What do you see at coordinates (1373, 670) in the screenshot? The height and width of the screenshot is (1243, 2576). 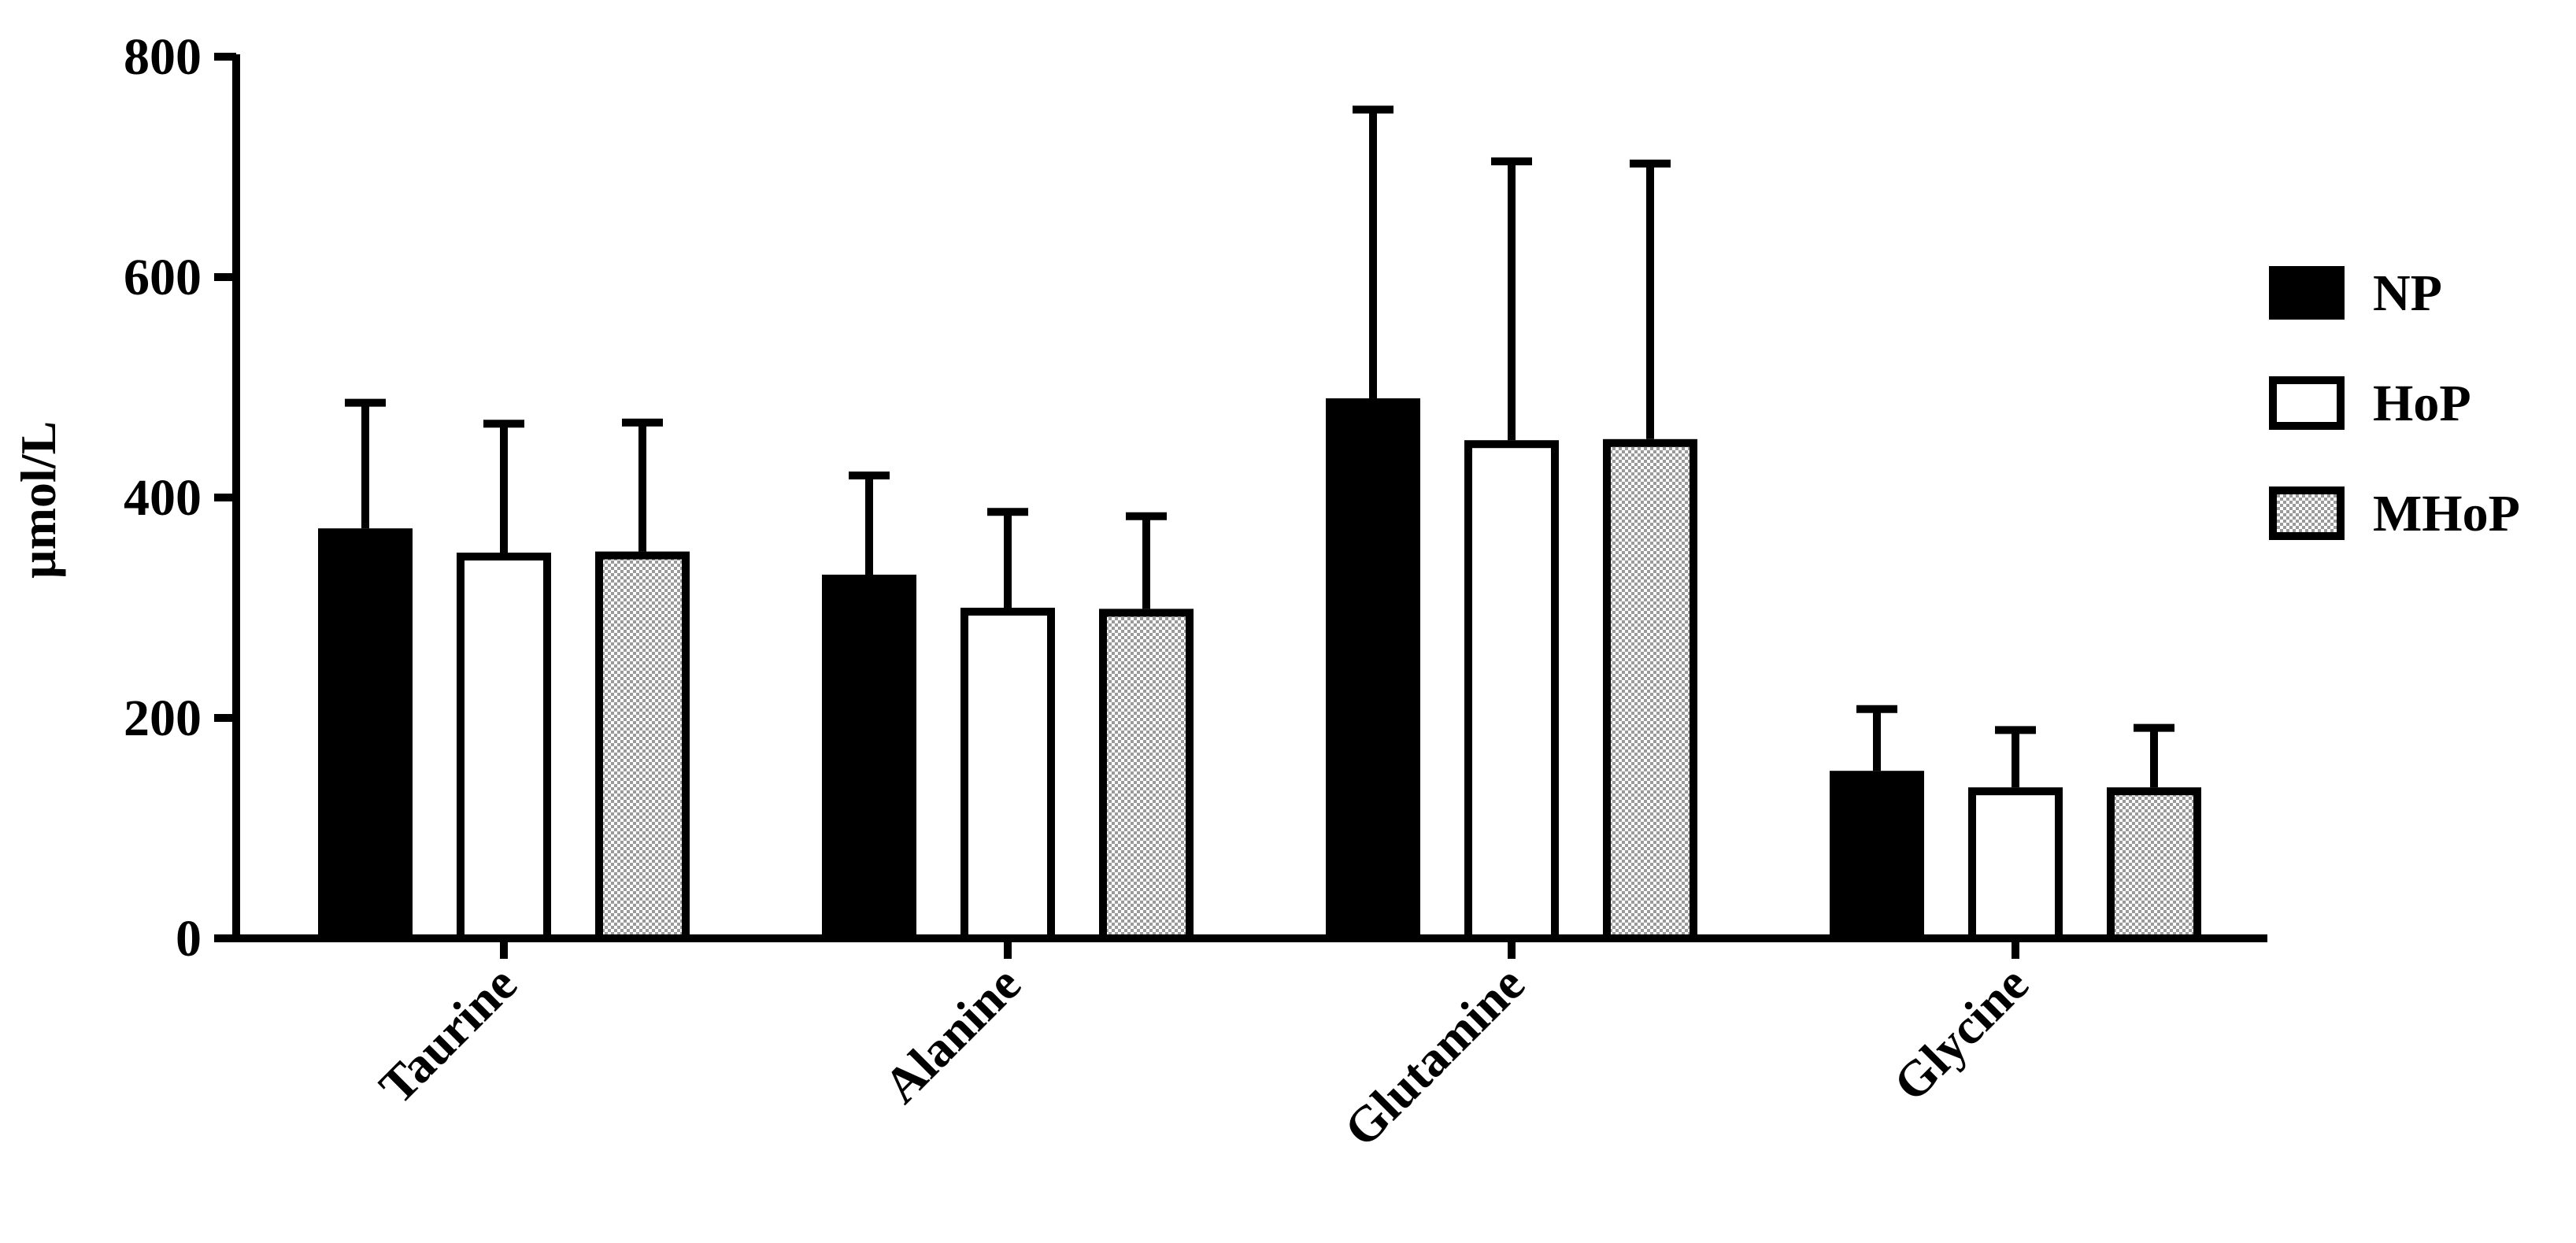 I see `bar-np-glutamine` at bounding box center [1373, 670].